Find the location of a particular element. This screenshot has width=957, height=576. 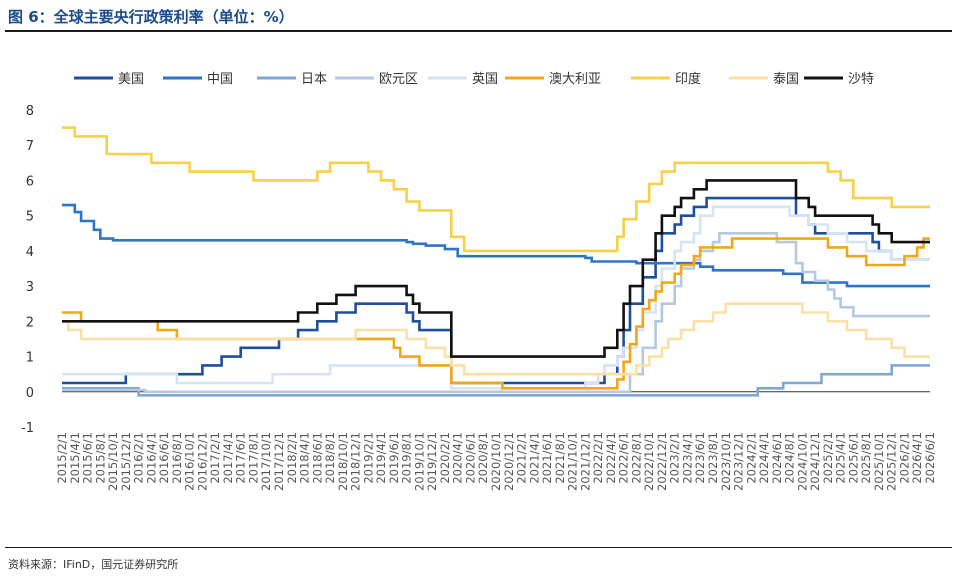

x-tick-label: 2025/10/1 is located at coordinates (879, 461).